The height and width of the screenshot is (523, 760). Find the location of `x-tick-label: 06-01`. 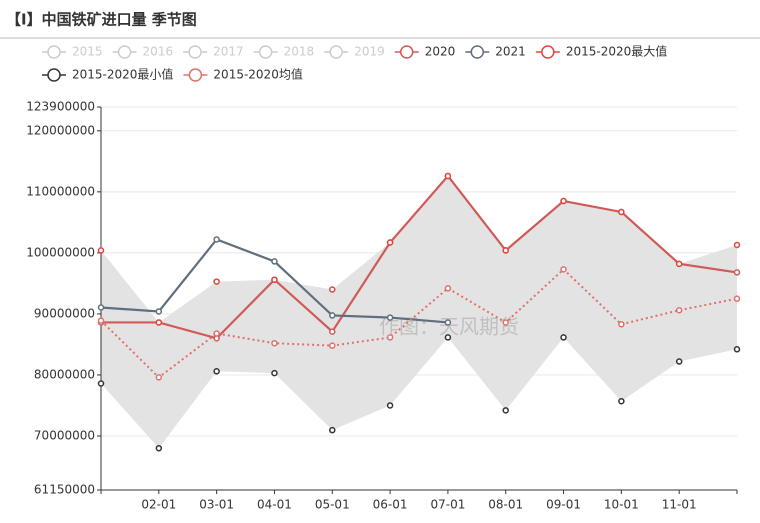

x-tick-label: 06-01 is located at coordinates (390, 505).